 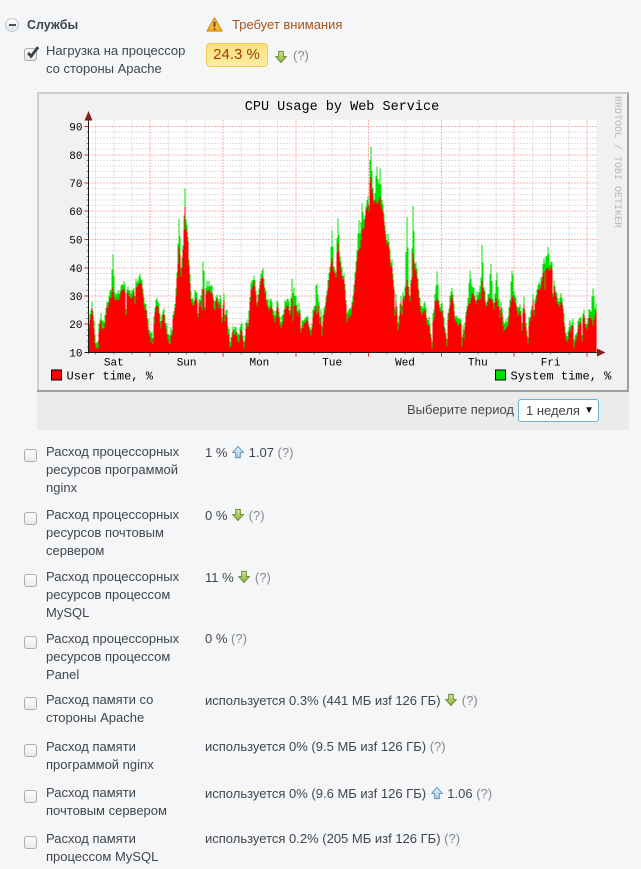 What do you see at coordinates (332, 364) in the screenshot?
I see `svg-text: Tue` at bounding box center [332, 364].